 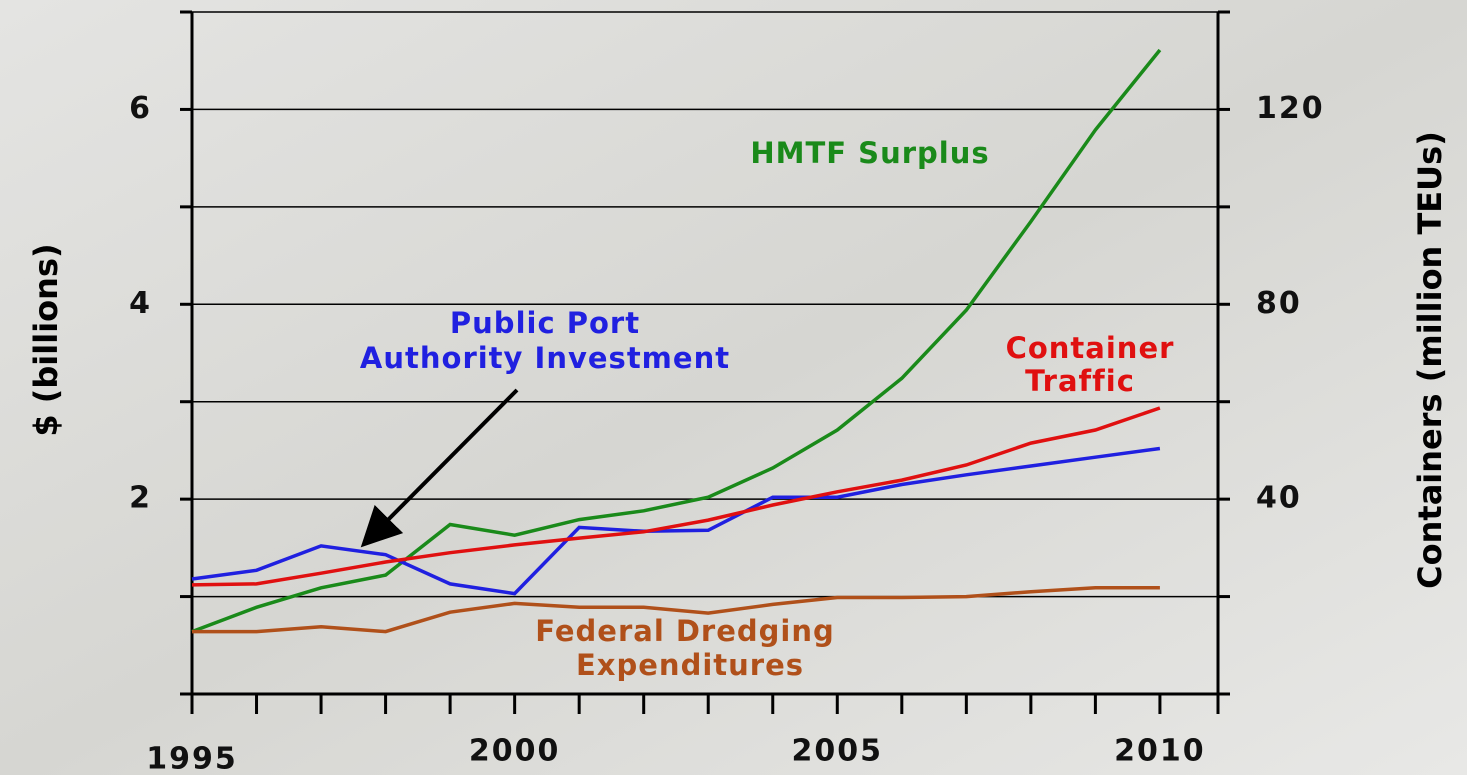 I want to click on annotation: Expenditures, so click(x=690, y=665).